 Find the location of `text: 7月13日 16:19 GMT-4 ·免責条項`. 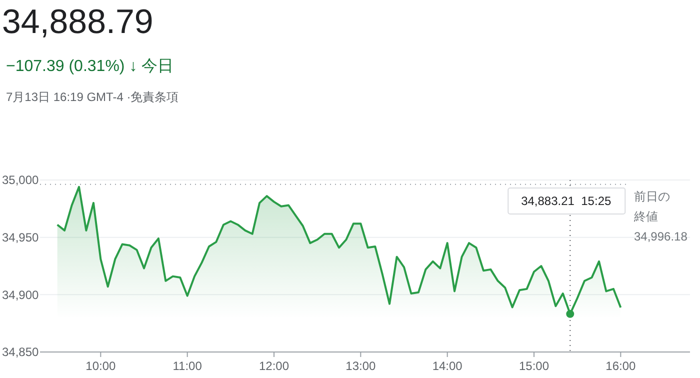

text: 7月13日 16:19 GMT-4 ·免責条項 is located at coordinates (92, 97).